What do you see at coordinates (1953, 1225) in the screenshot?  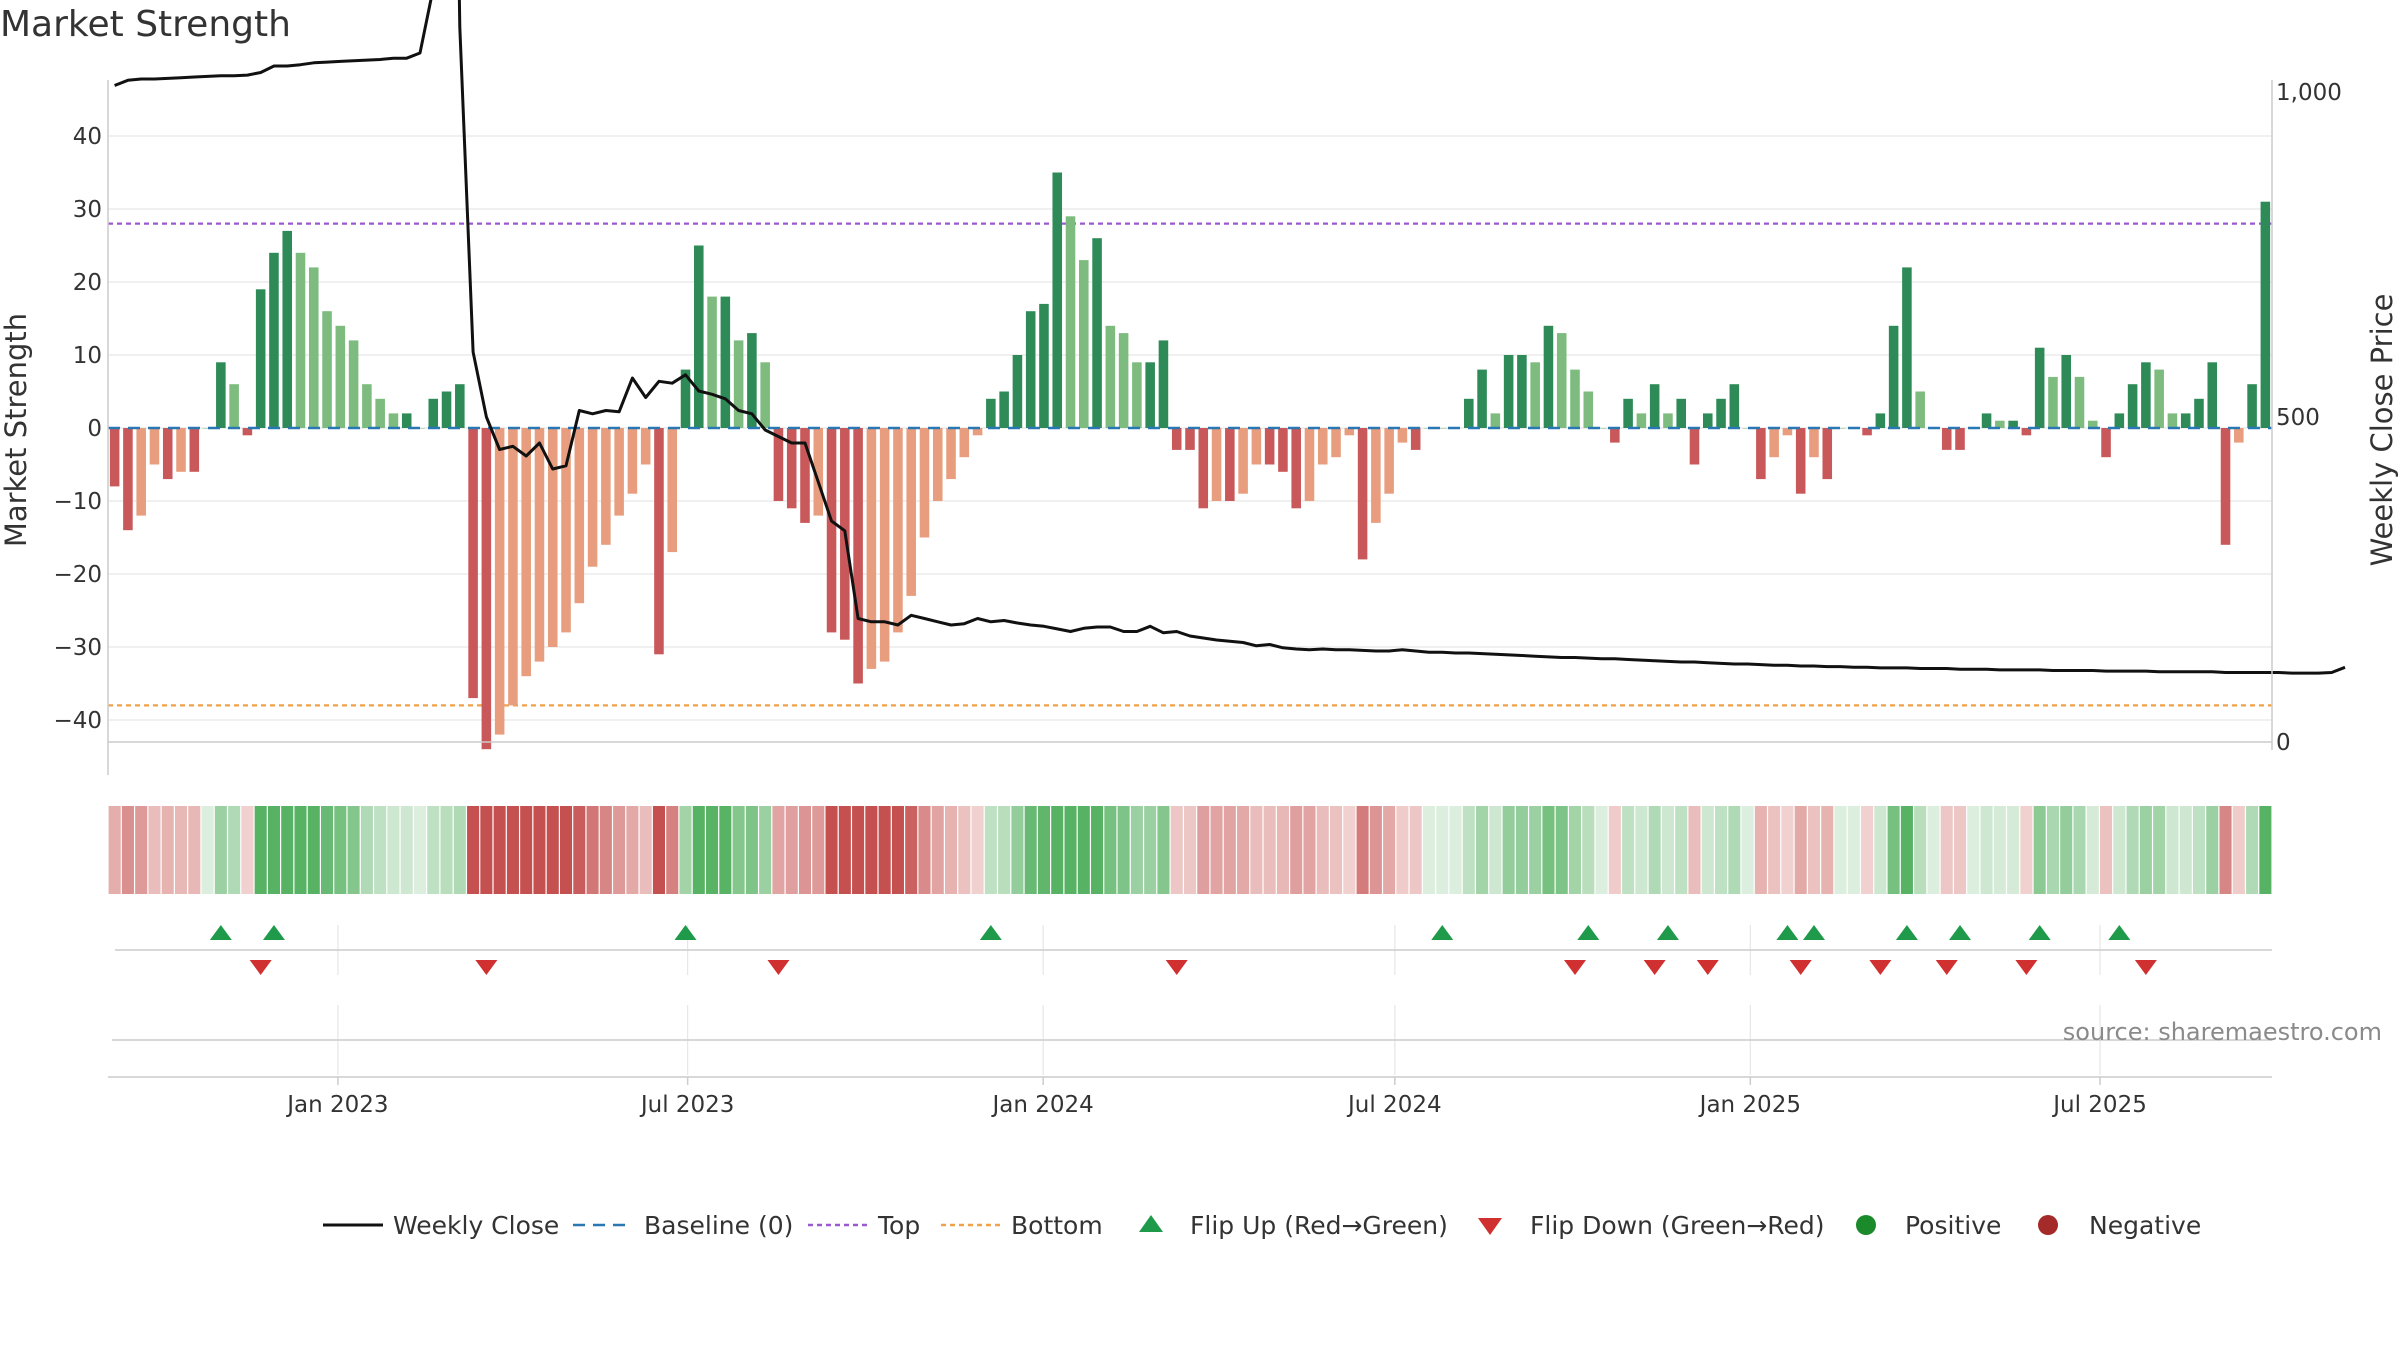 I see `legend-label: Positive` at bounding box center [1953, 1225].